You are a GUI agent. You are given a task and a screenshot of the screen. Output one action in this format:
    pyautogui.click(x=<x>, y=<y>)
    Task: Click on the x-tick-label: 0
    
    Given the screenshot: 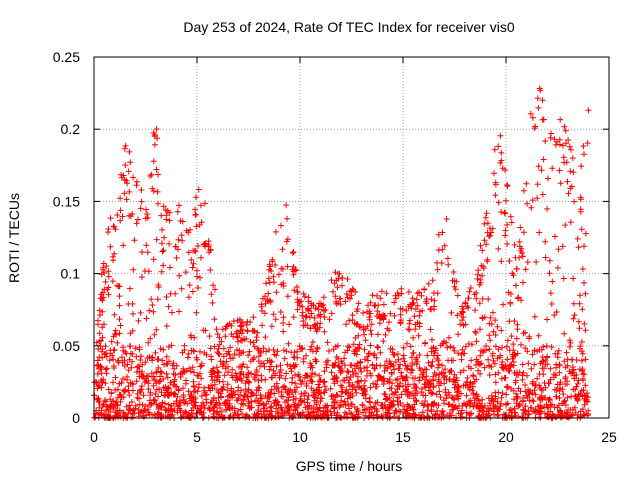 What is the action you would take?
    pyautogui.click(x=94, y=437)
    